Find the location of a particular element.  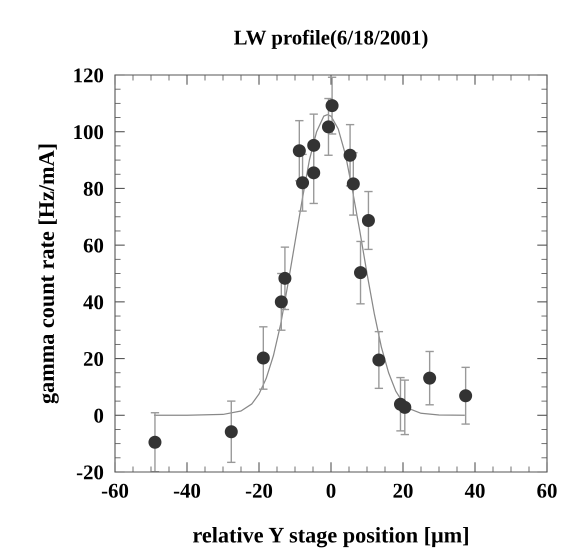

x-tick-label: -40 is located at coordinates (187, 491).